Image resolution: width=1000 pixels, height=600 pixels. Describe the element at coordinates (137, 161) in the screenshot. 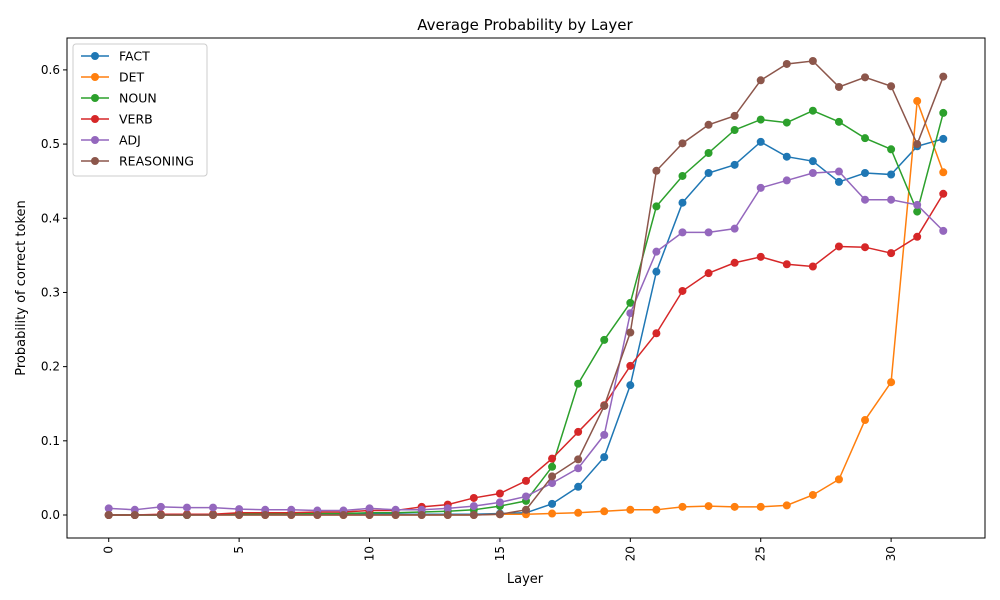

I see `legend-item-reasoning: REASONING` at that location.